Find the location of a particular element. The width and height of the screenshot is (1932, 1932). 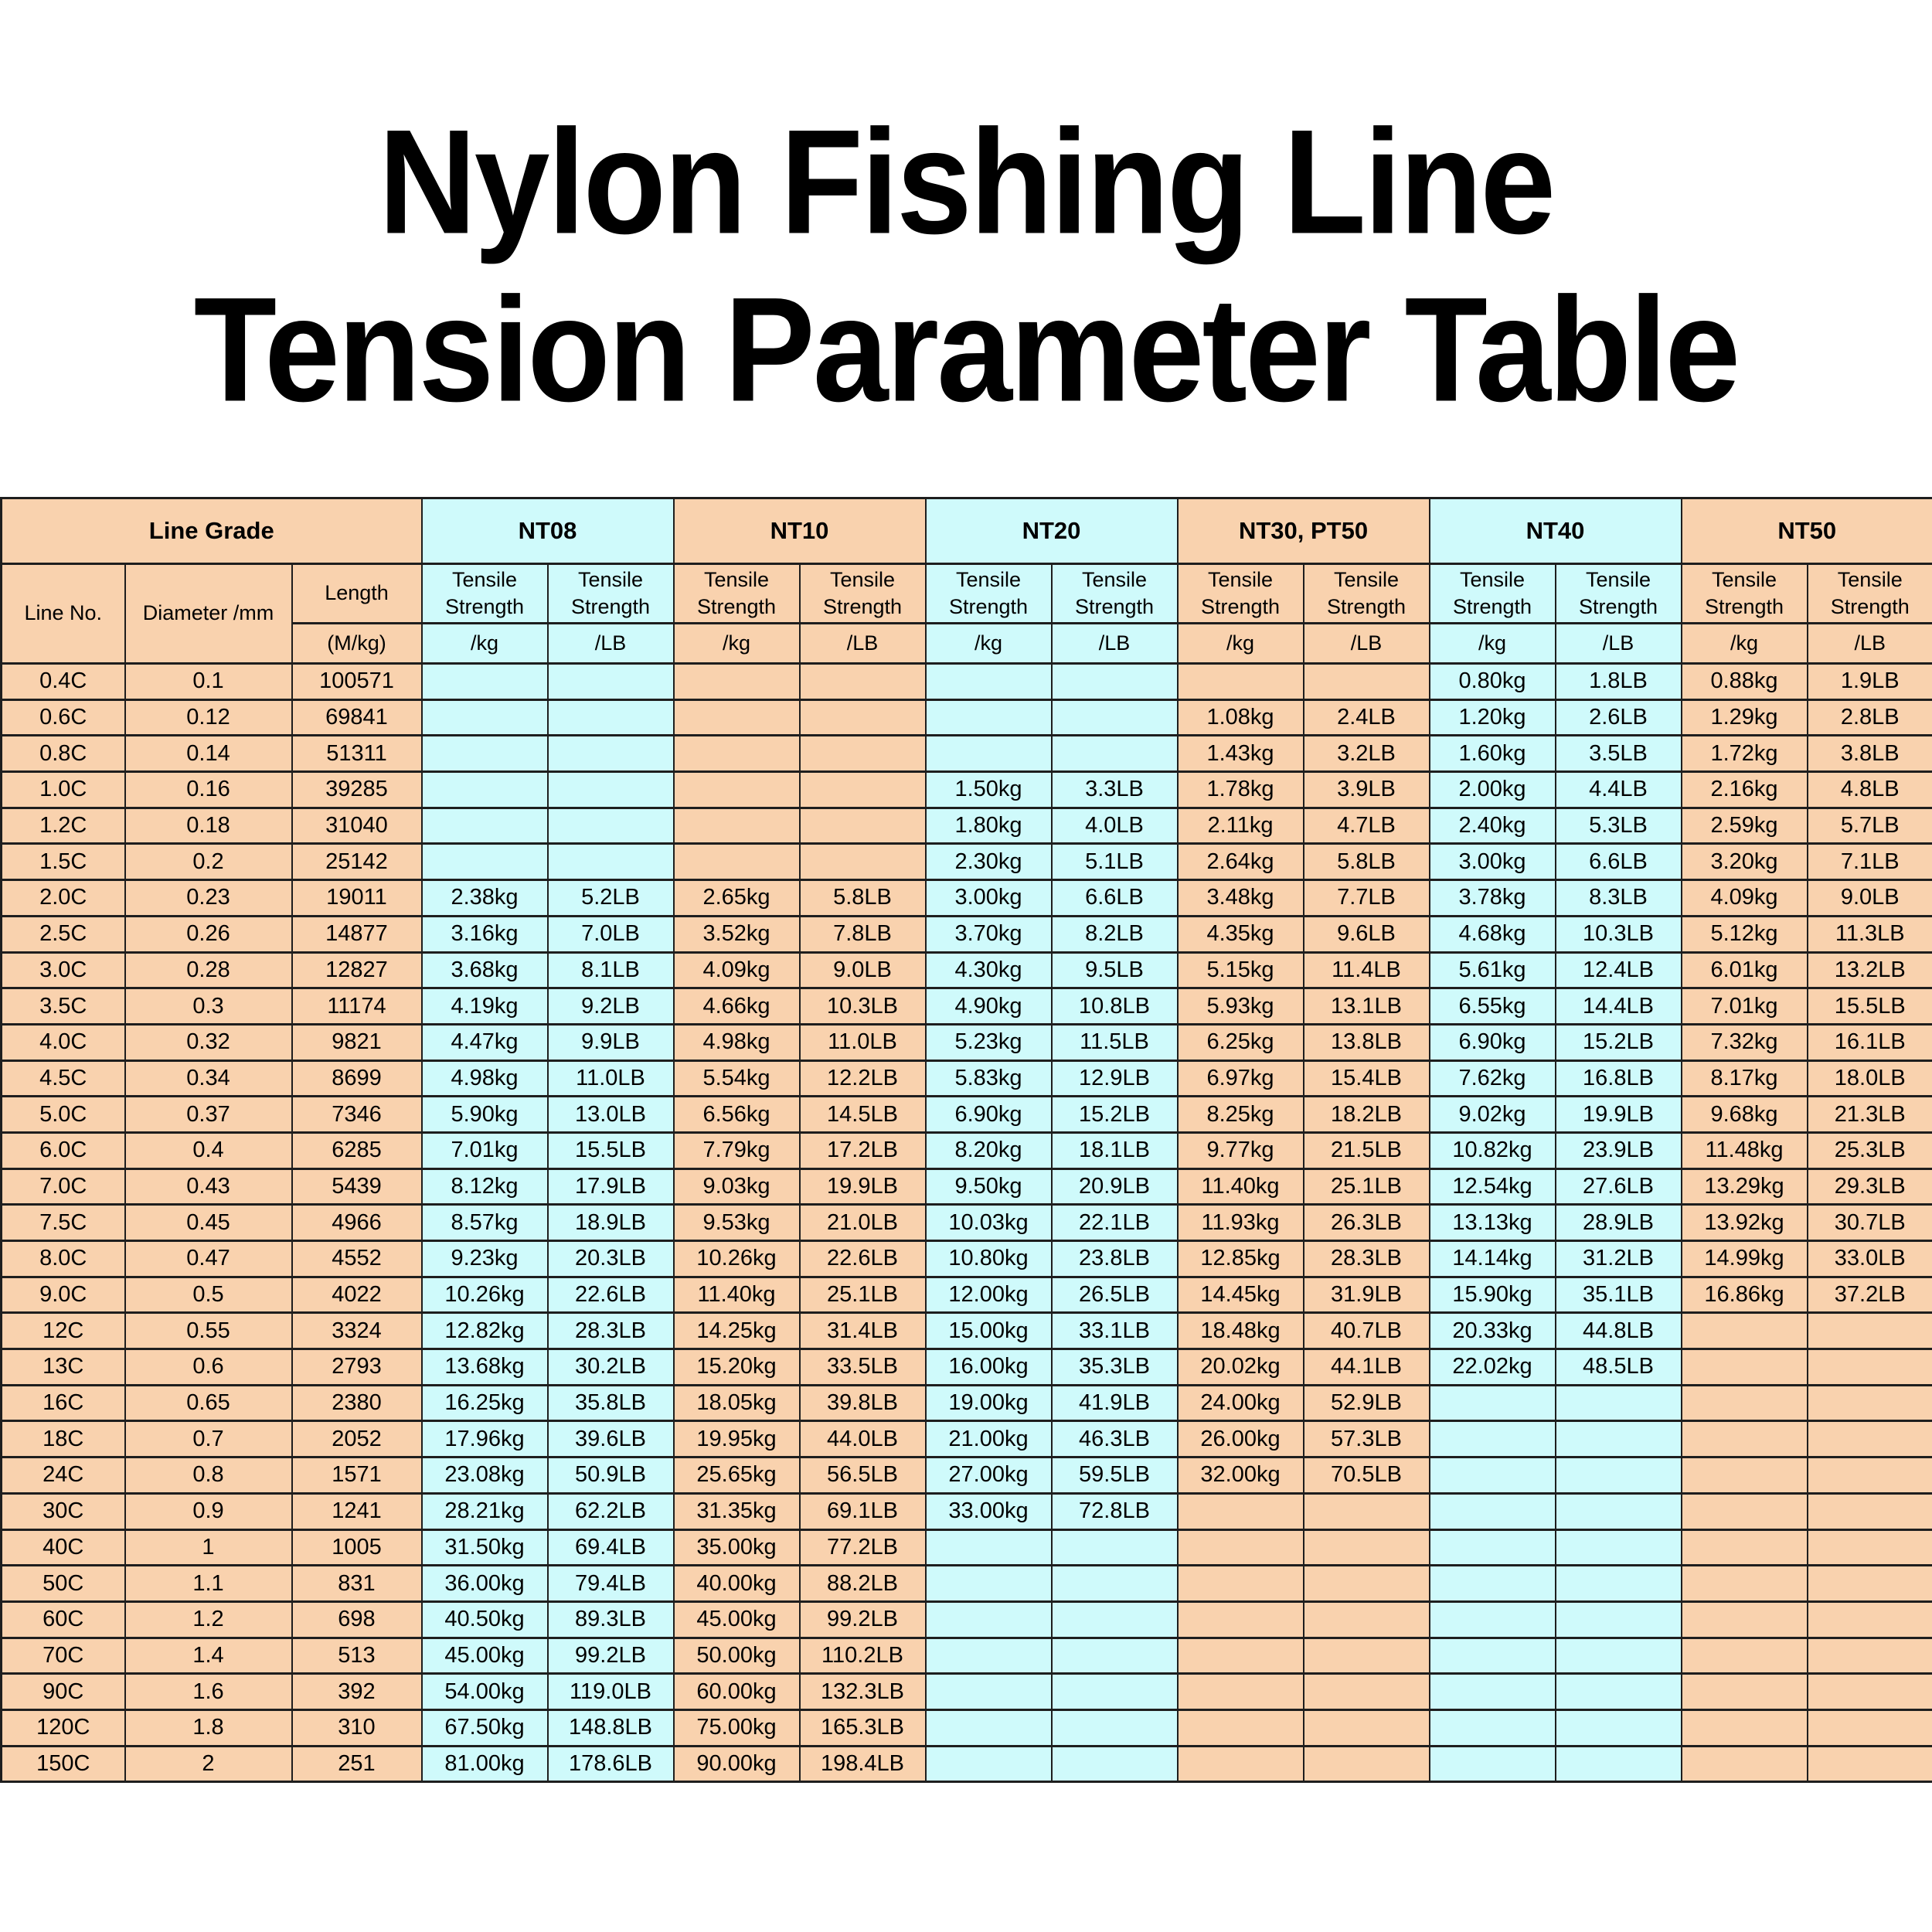

subheader-lb-unit: /LB is located at coordinates (1366, 643).